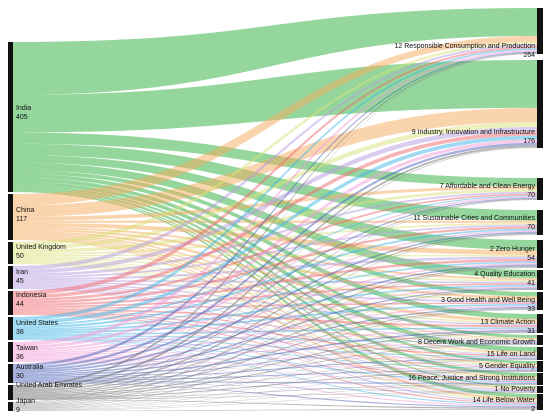 The image size is (550, 416). What do you see at coordinates (37, 323) in the screenshot?
I see `source-label-united-states: United States` at bounding box center [37, 323].